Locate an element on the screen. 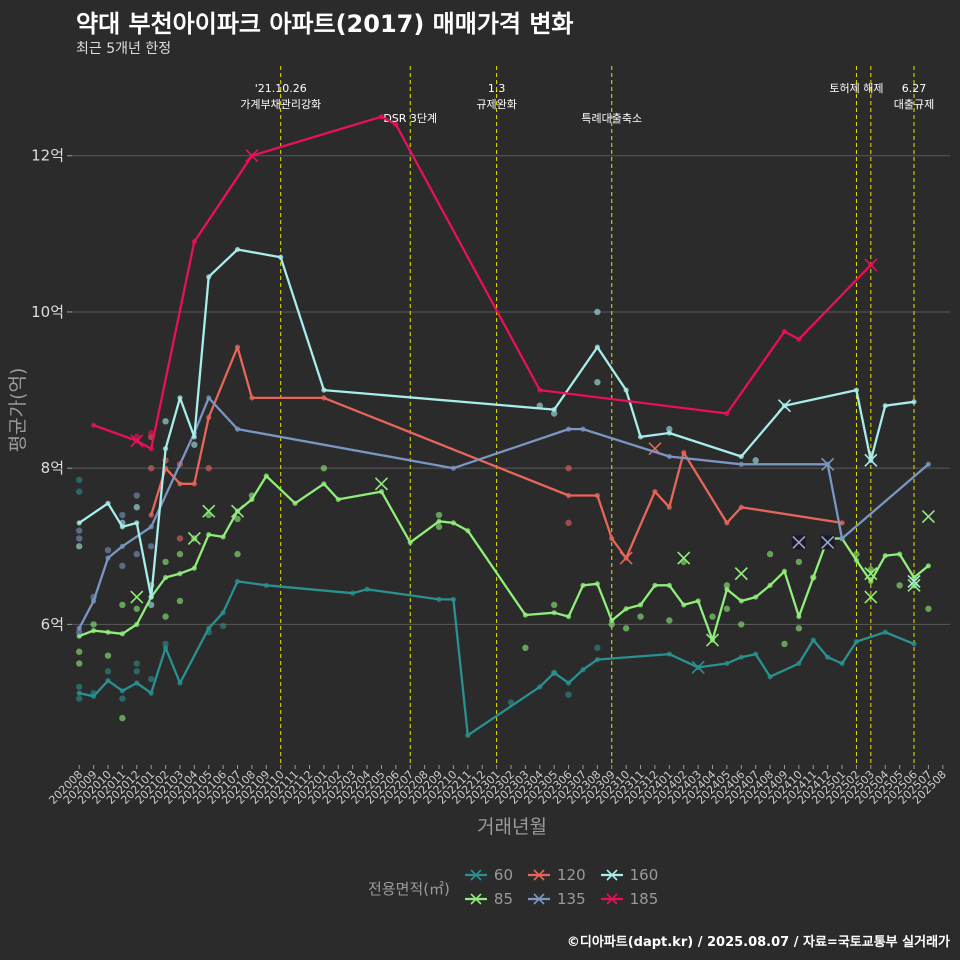 The image size is (960, 960). y-tick-label: 12억 is located at coordinates (47, 156).